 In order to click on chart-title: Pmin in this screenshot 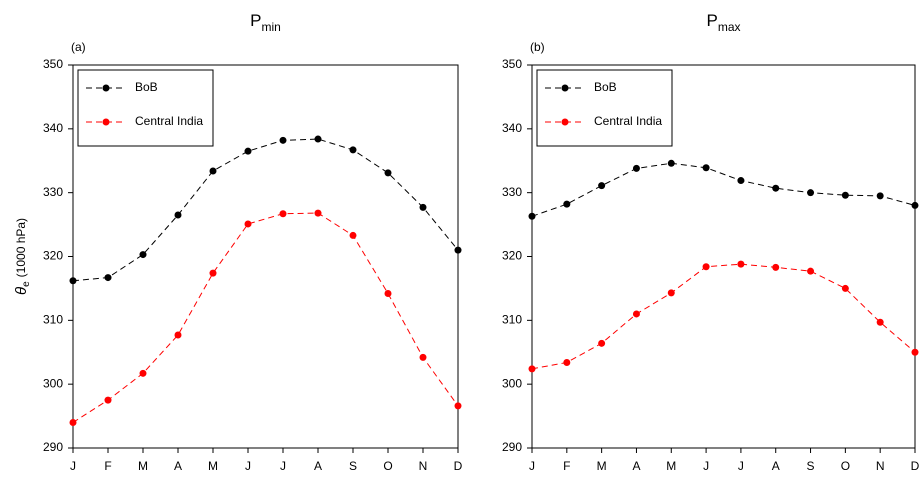, I will do `click(265, 22)`.